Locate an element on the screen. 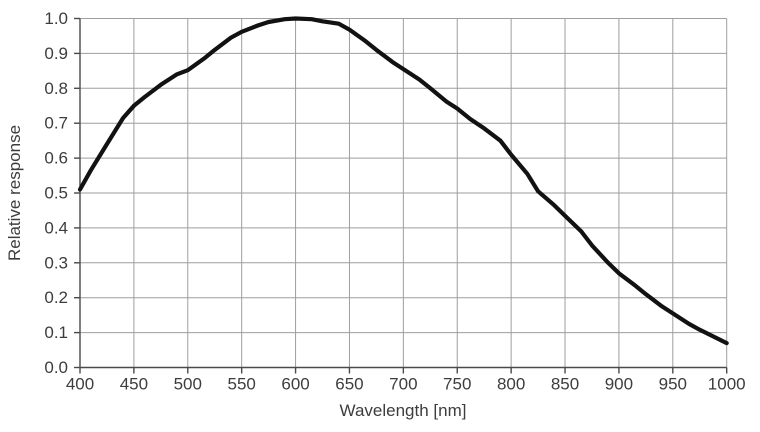 The width and height of the screenshot is (760, 432). y-tick-label: 0.6 is located at coordinates (56, 158).